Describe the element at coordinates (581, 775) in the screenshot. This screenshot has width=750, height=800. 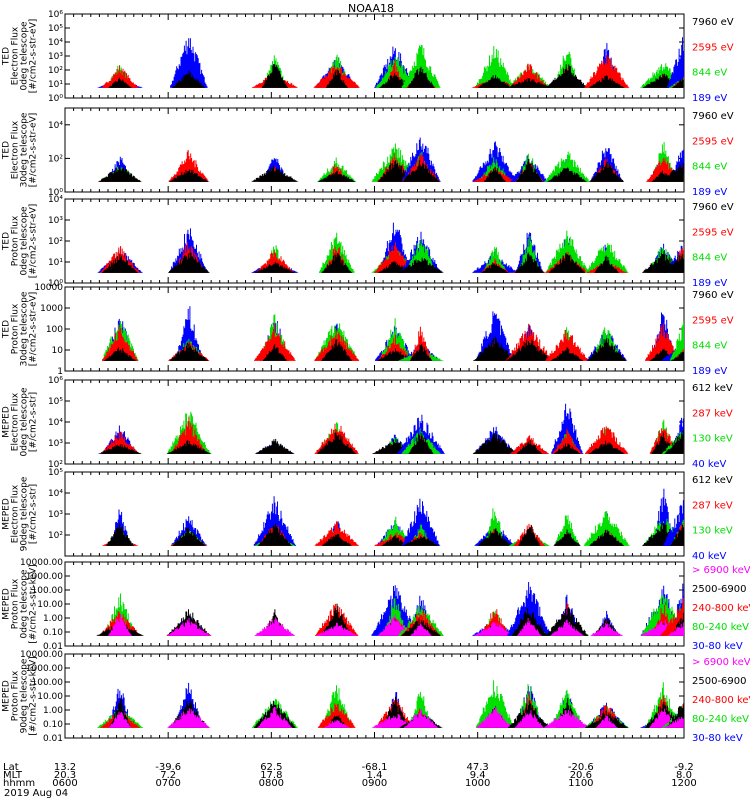
I see `x-tick-mlt: 20.6` at that location.